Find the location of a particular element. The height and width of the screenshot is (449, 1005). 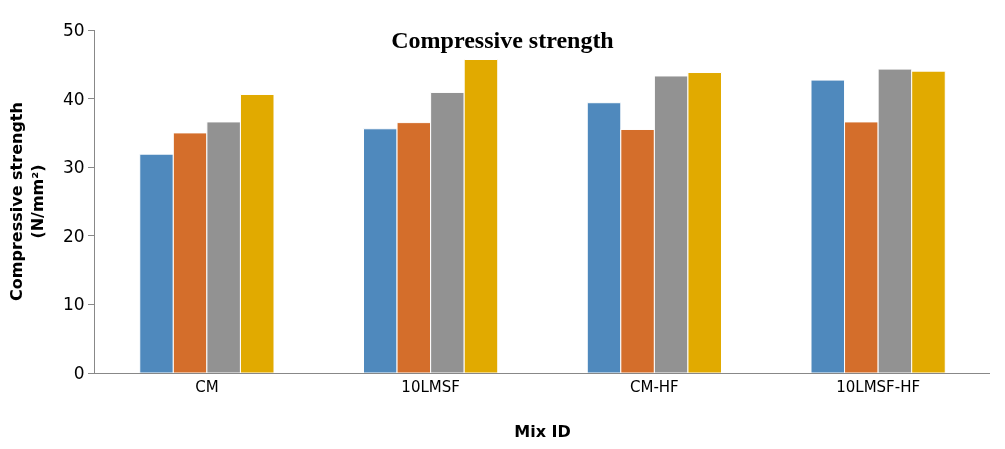

x-tick-label: CM-HF is located at coordinates (654, 387).